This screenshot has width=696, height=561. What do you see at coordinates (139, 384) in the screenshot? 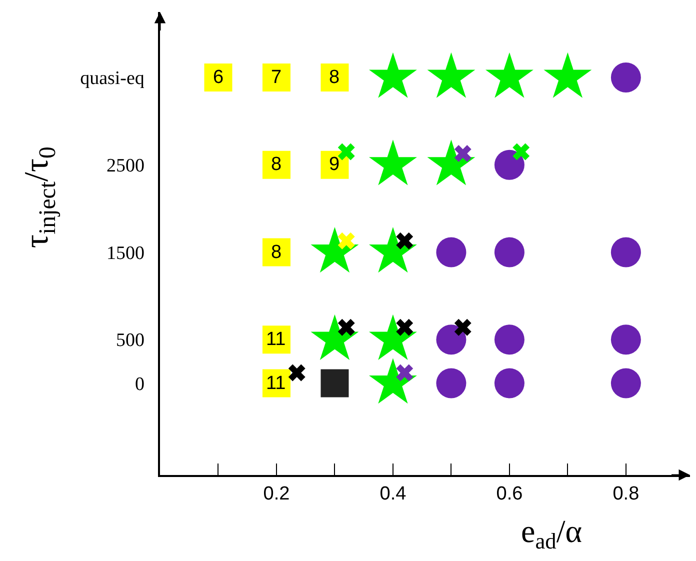
I see `y-tick-label: 0` at bounding box center [139, 384].